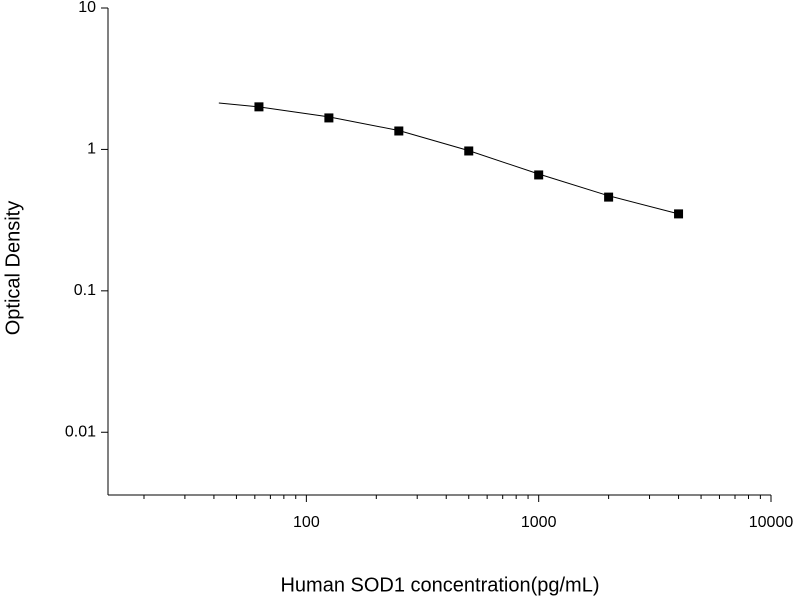 This screenshot has width=800, height=600. What do you see at coordinates (306, 522) in the screenshot?
I see `x-tick-label: 100` at bounding box center [306, 522].